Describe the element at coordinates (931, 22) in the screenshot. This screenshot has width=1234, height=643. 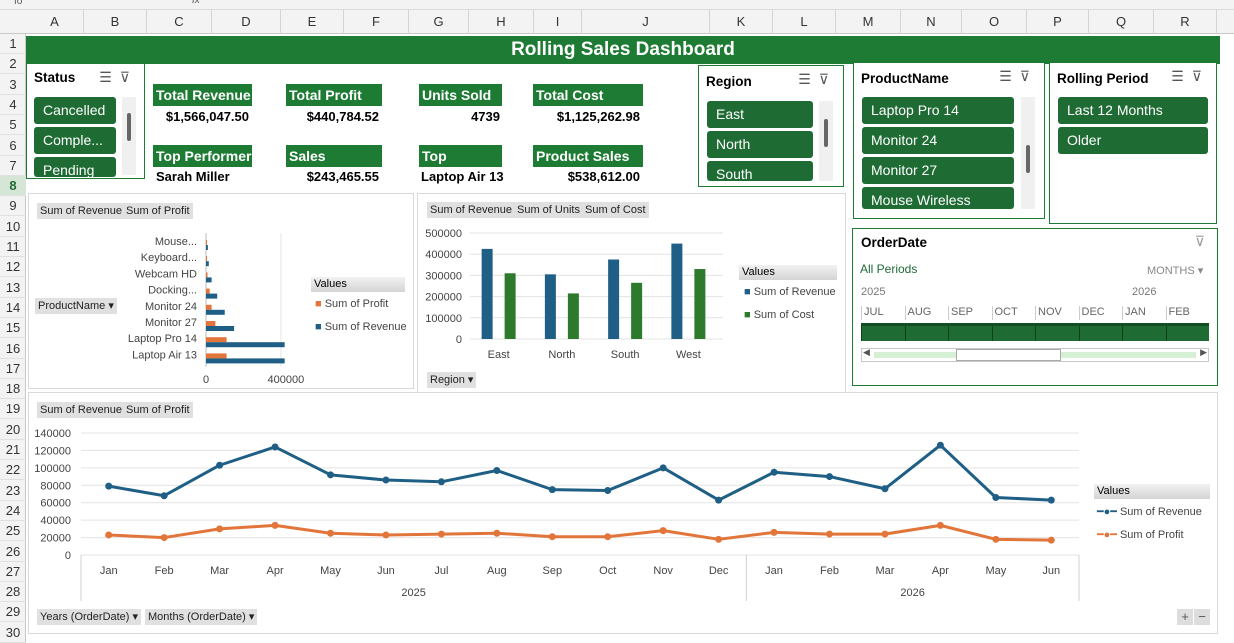
I see `column-header-n: N` at that location.